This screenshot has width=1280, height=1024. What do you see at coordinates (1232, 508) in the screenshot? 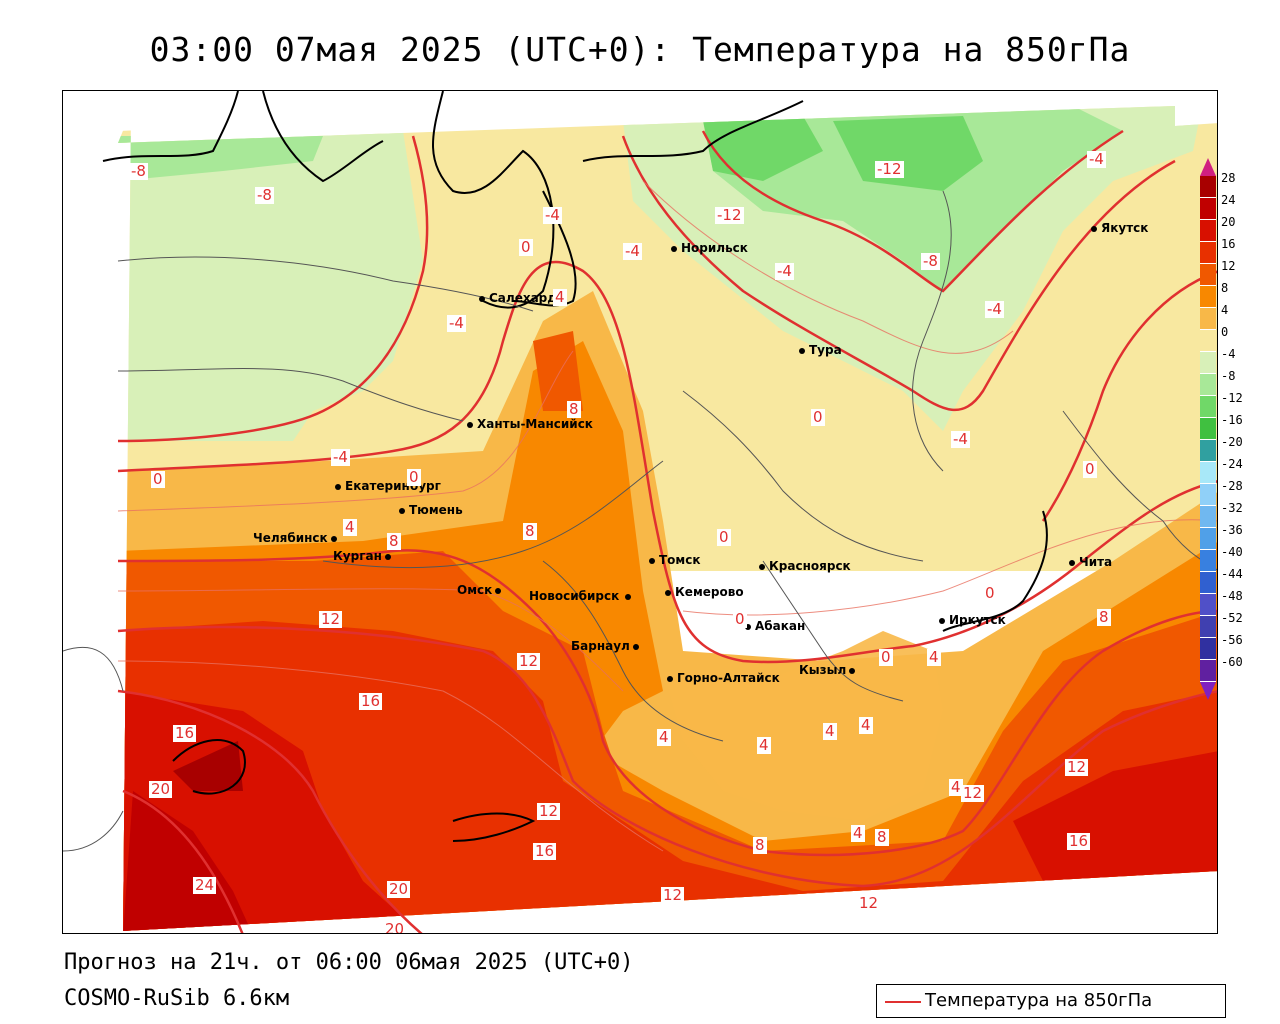
I see `colorbar-tick-label: -32` at bounding box center [1232, 508].